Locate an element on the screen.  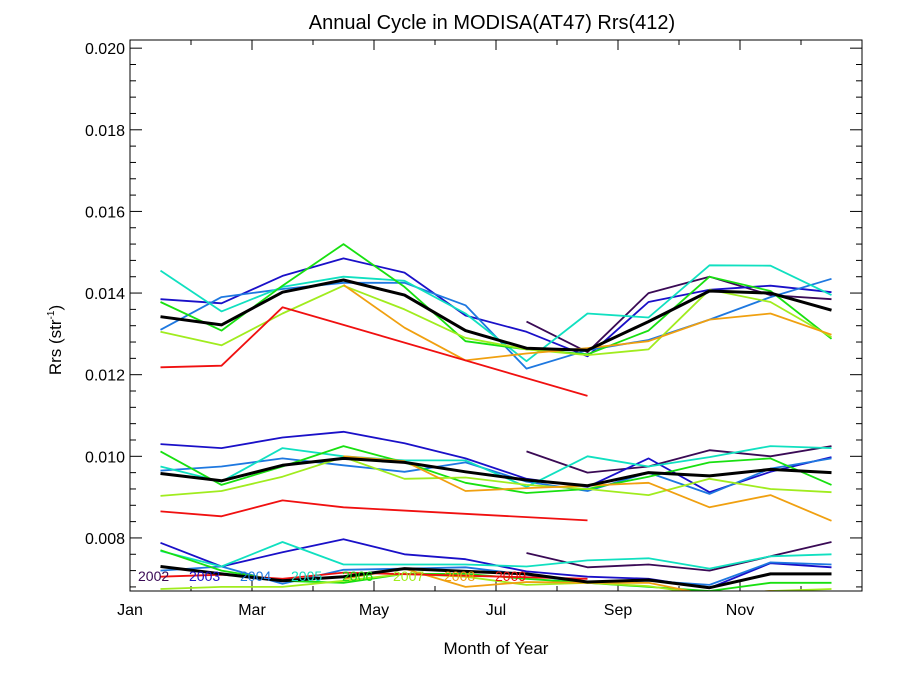
y-tick-label: 0.020 is located at coordinates (105, 49).